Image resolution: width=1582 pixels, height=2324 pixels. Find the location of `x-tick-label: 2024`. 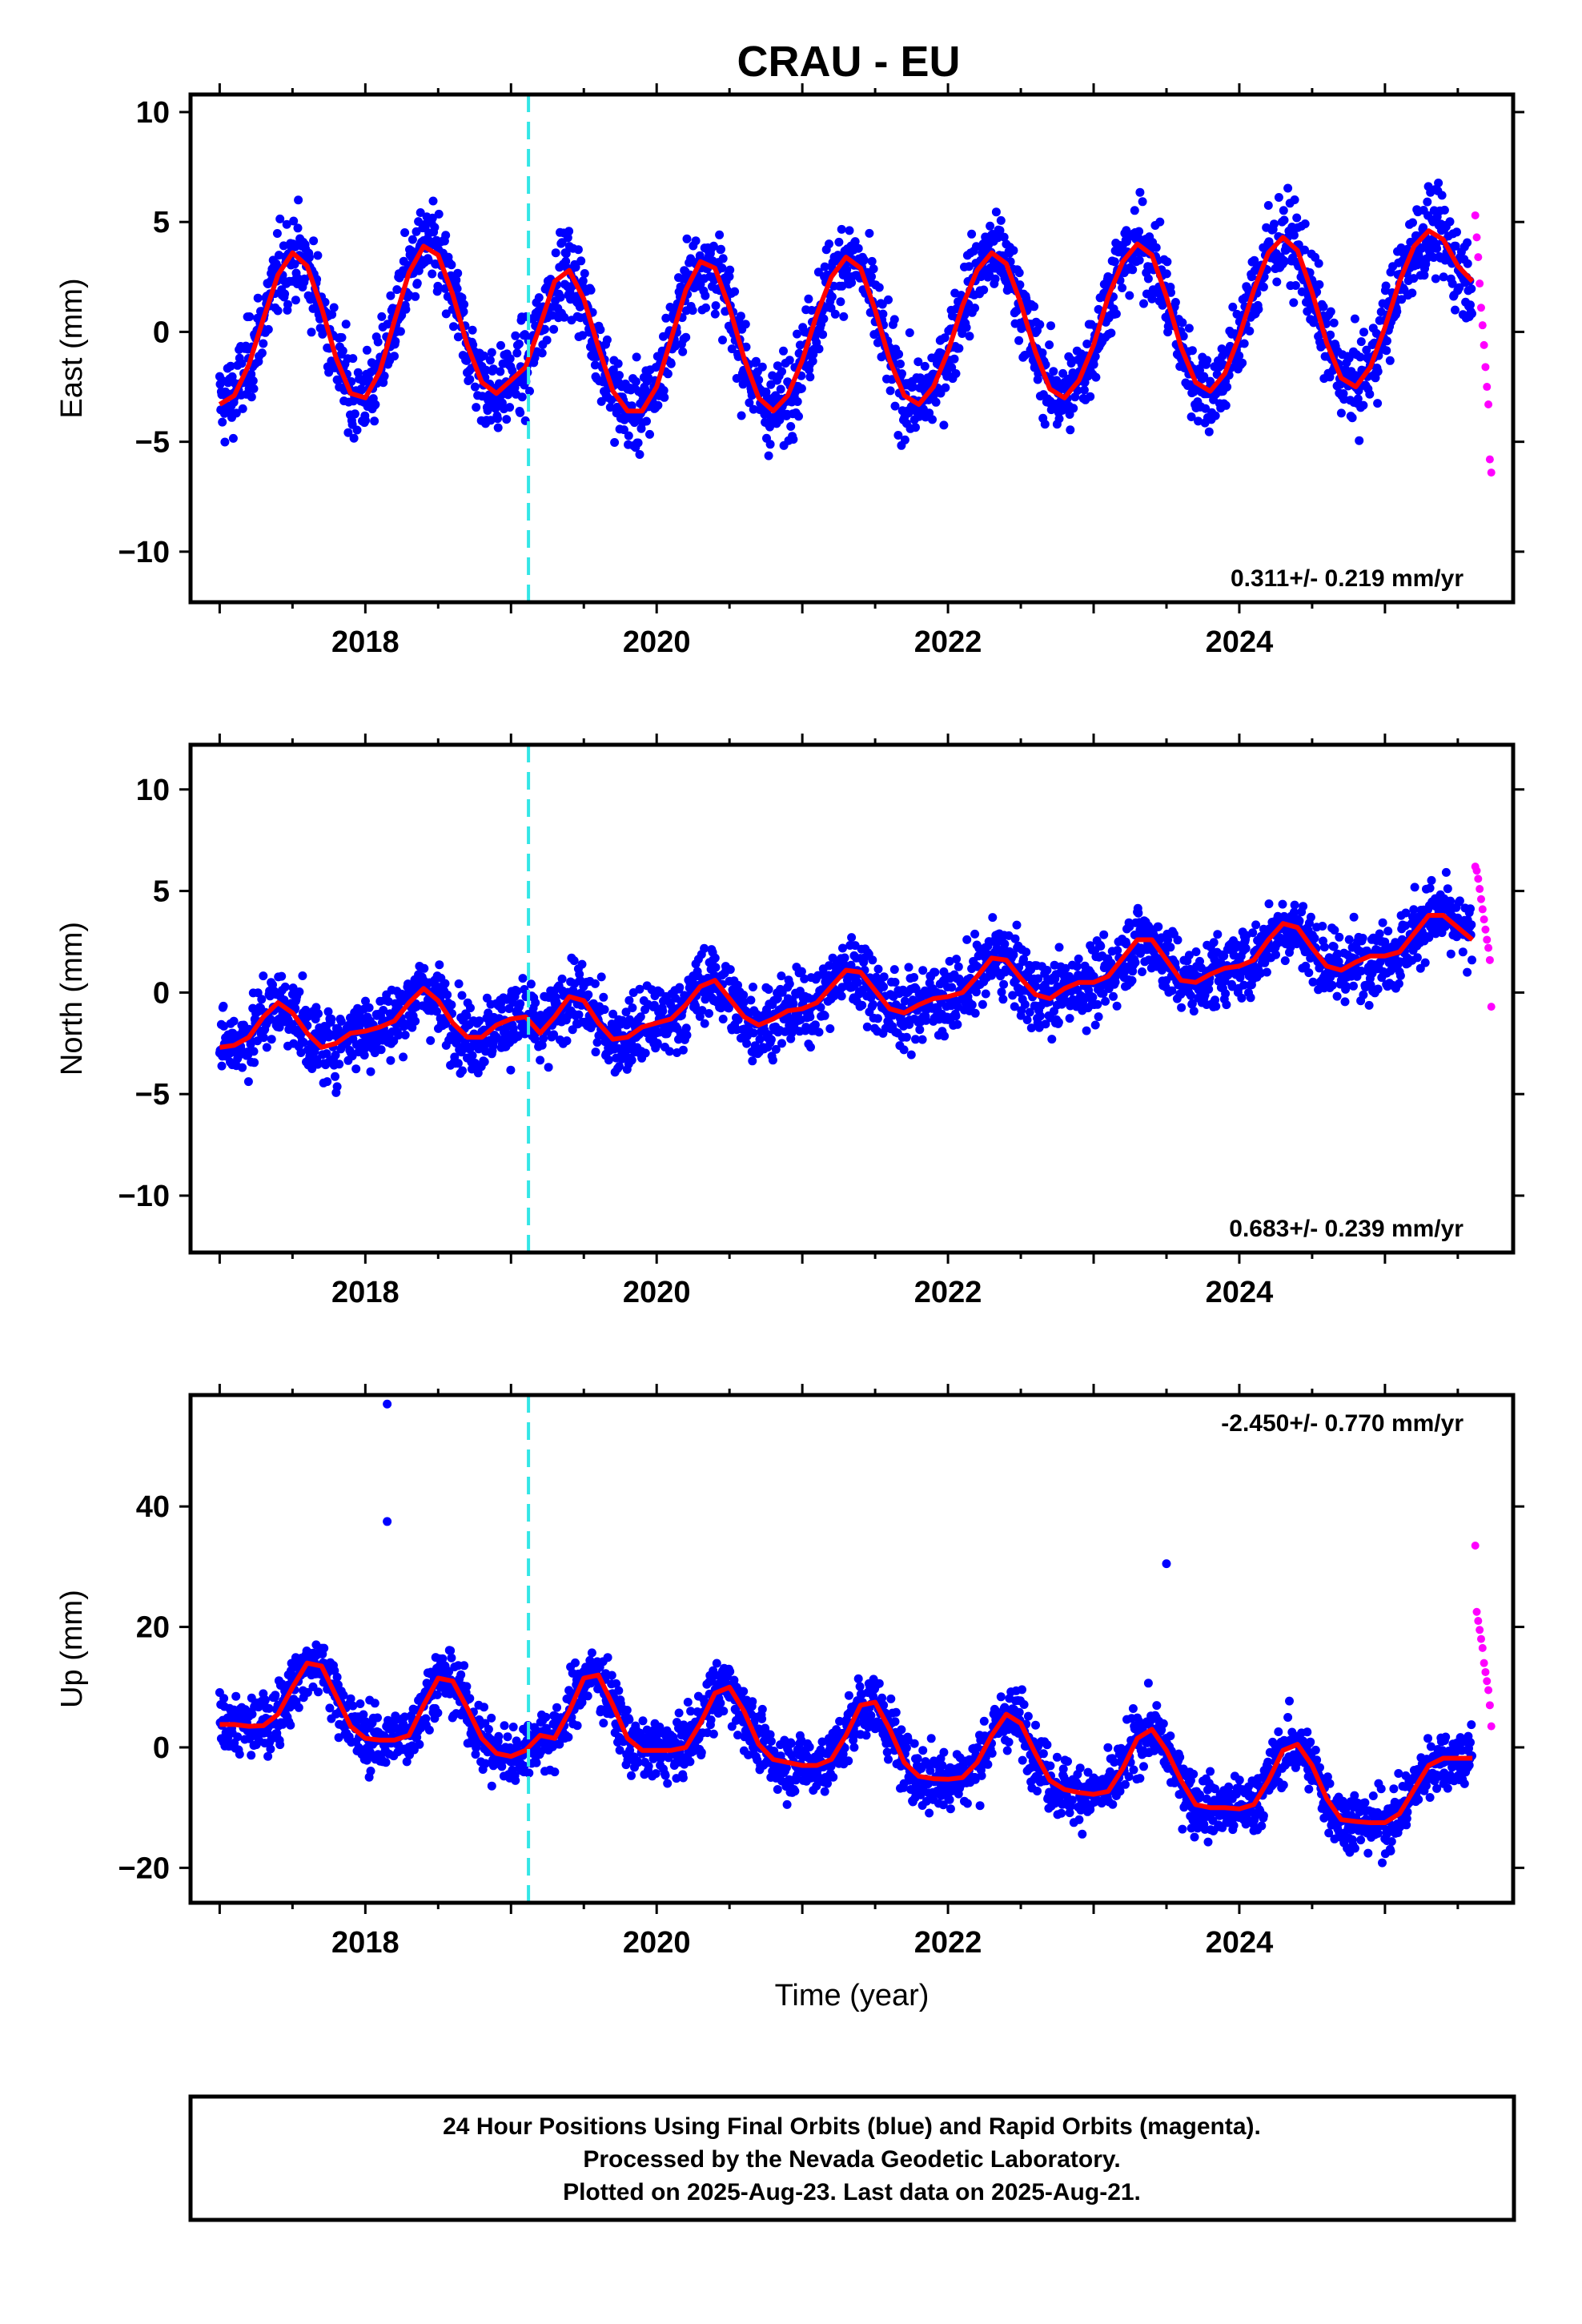

x-tick-label: 2024 is located at coordinates (1240, 1292).